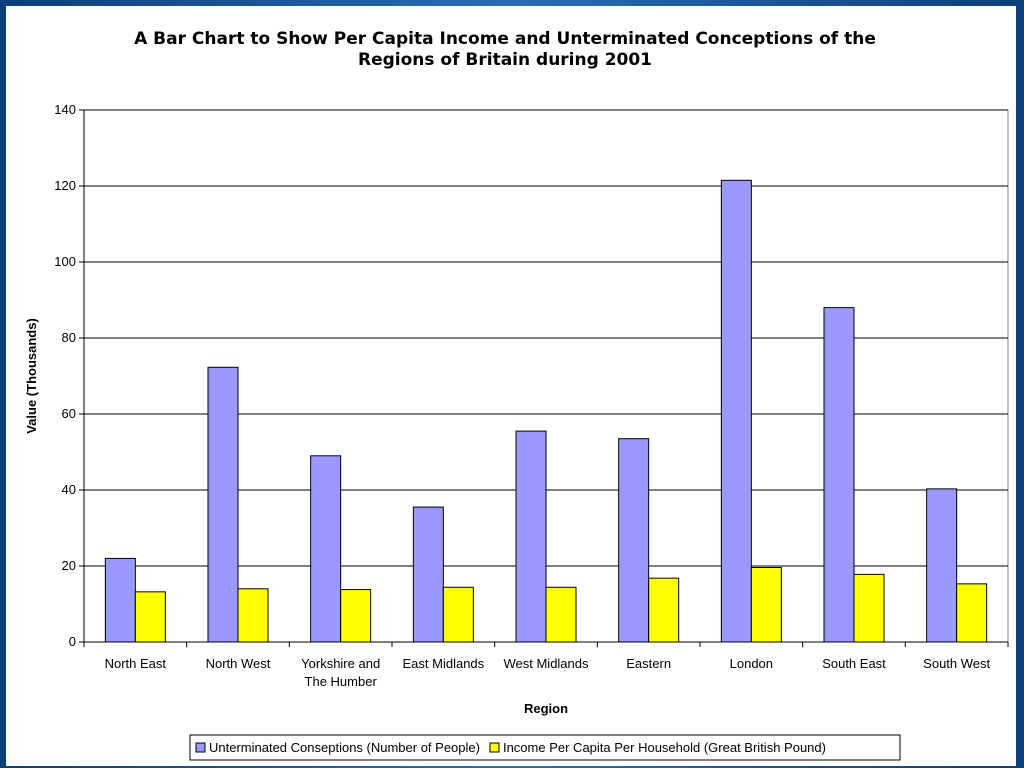  I want to click on y-tick-label: 0, so click(72, 641).